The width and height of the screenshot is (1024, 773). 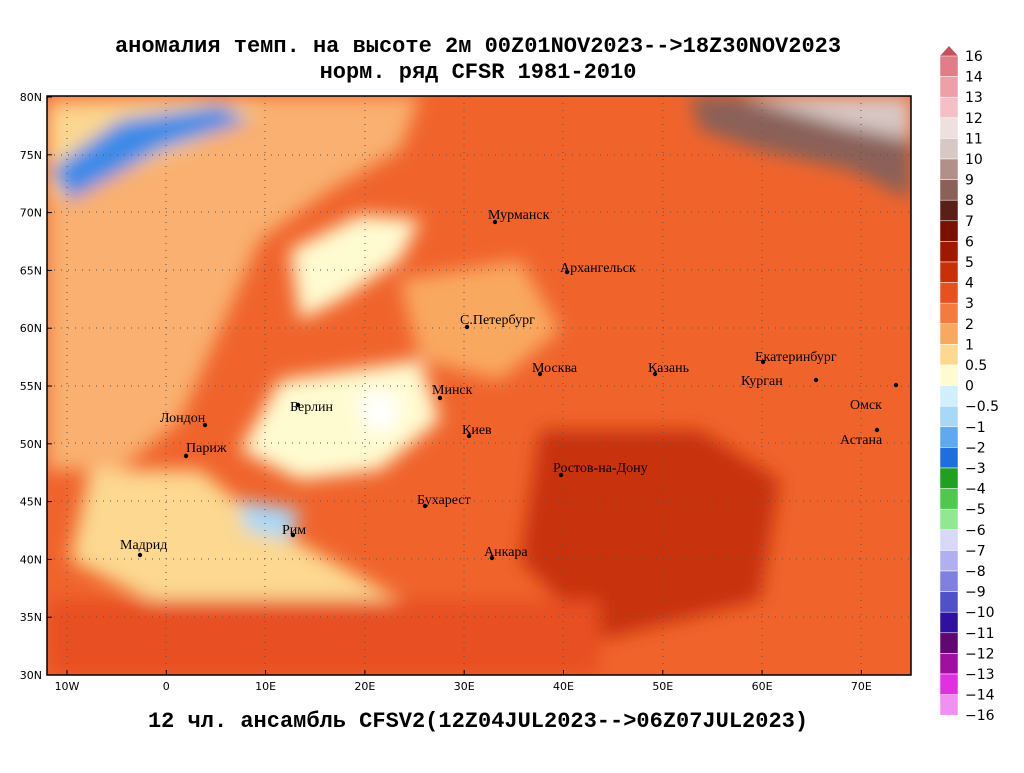 I want to click on colorbar-label: 4, so click(x=969, y=284).